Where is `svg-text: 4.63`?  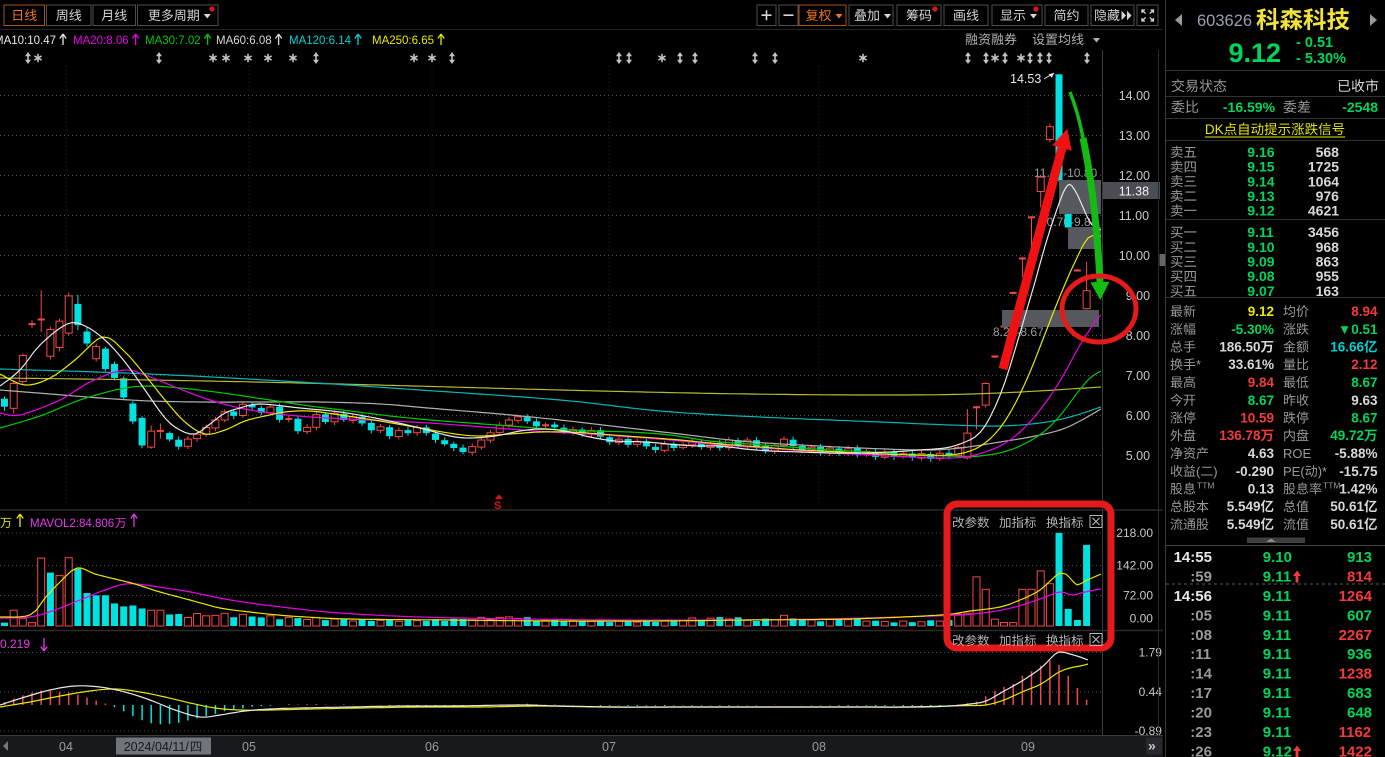
svg-text: 4.63 is located at coordinates (1261, 453).